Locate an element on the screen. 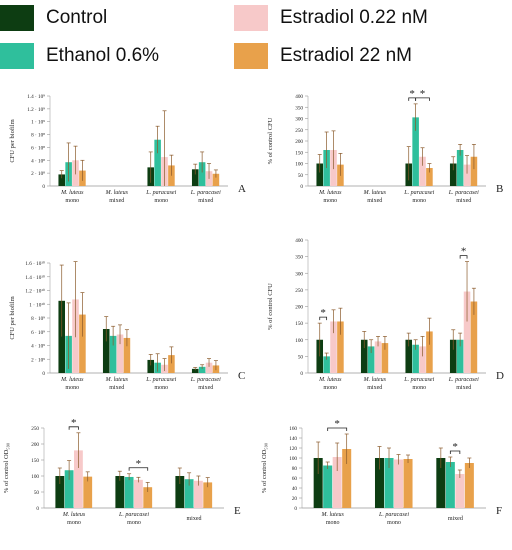  panel-e-ytick-label: 200 is located at coordinates (35, 445).